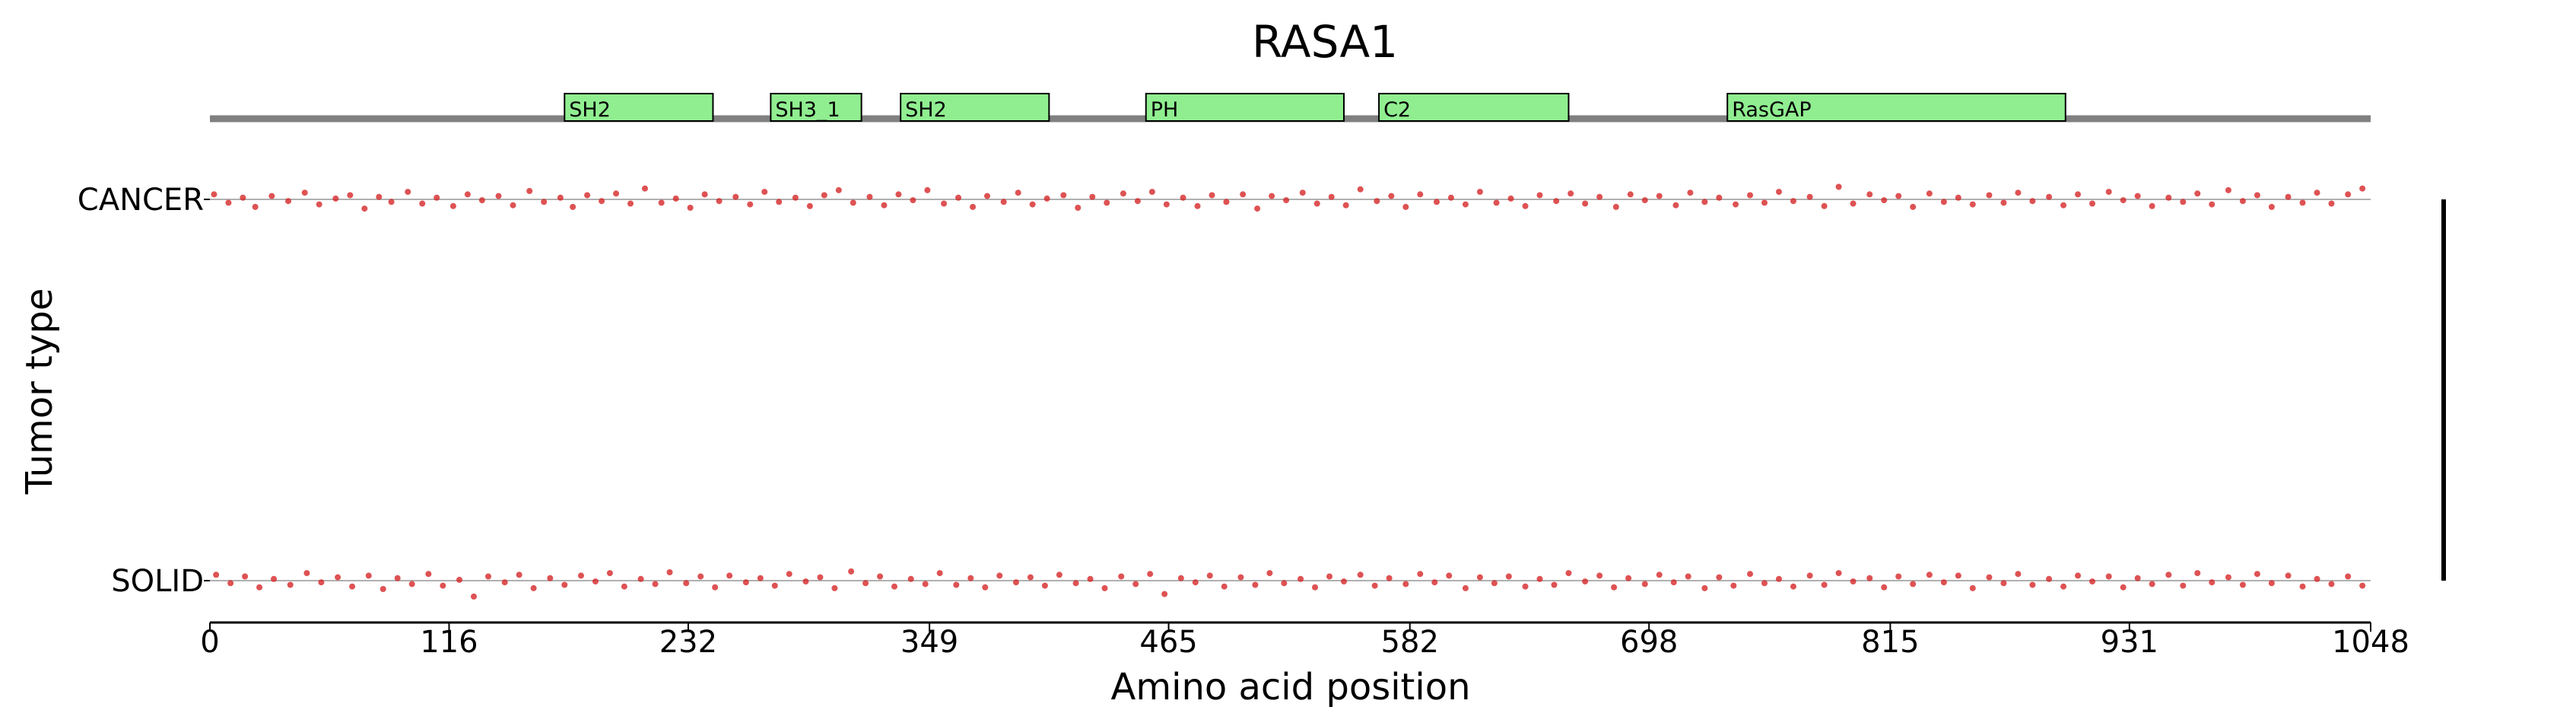  I want to click on x-tick-label-698: 698, so click(1649, 643).